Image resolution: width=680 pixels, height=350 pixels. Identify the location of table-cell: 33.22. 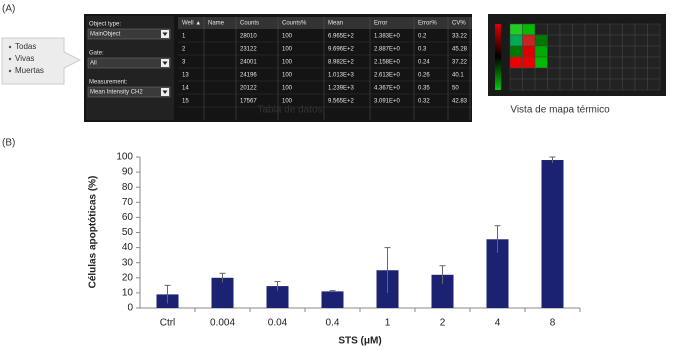
(460, 37).